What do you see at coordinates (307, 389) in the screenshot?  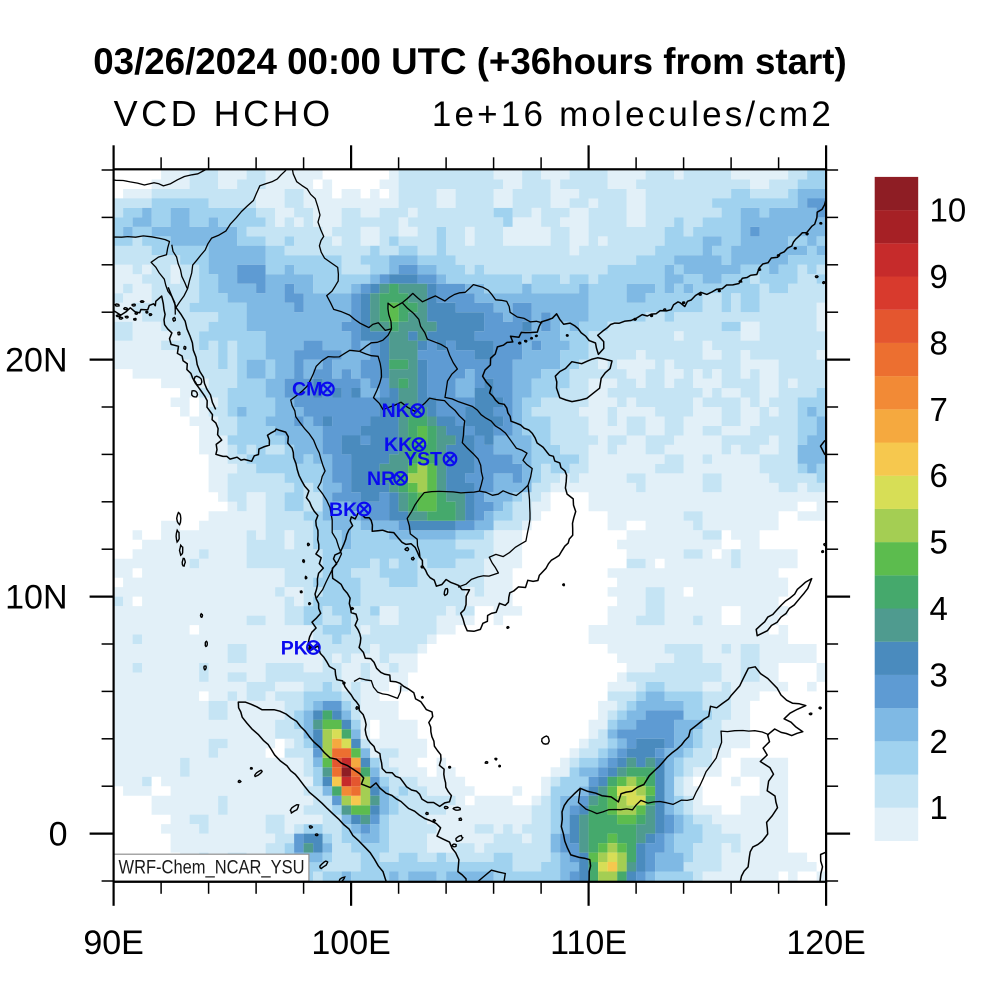 I see `svg-text: CM` at bounding box center [307, 389].